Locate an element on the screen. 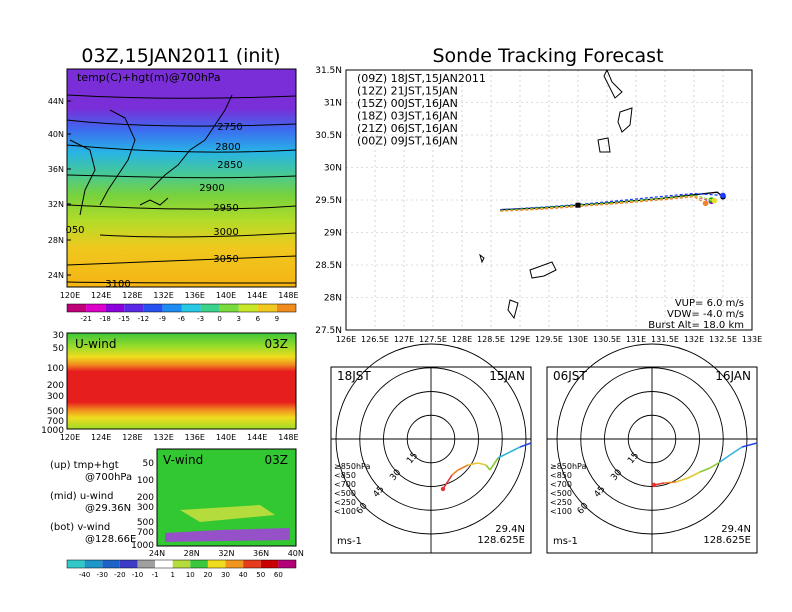 Image resolution: width=792 pixels, height=612 pixels. hodograph-lon: 128.625E is located at coordinates (727, 540).